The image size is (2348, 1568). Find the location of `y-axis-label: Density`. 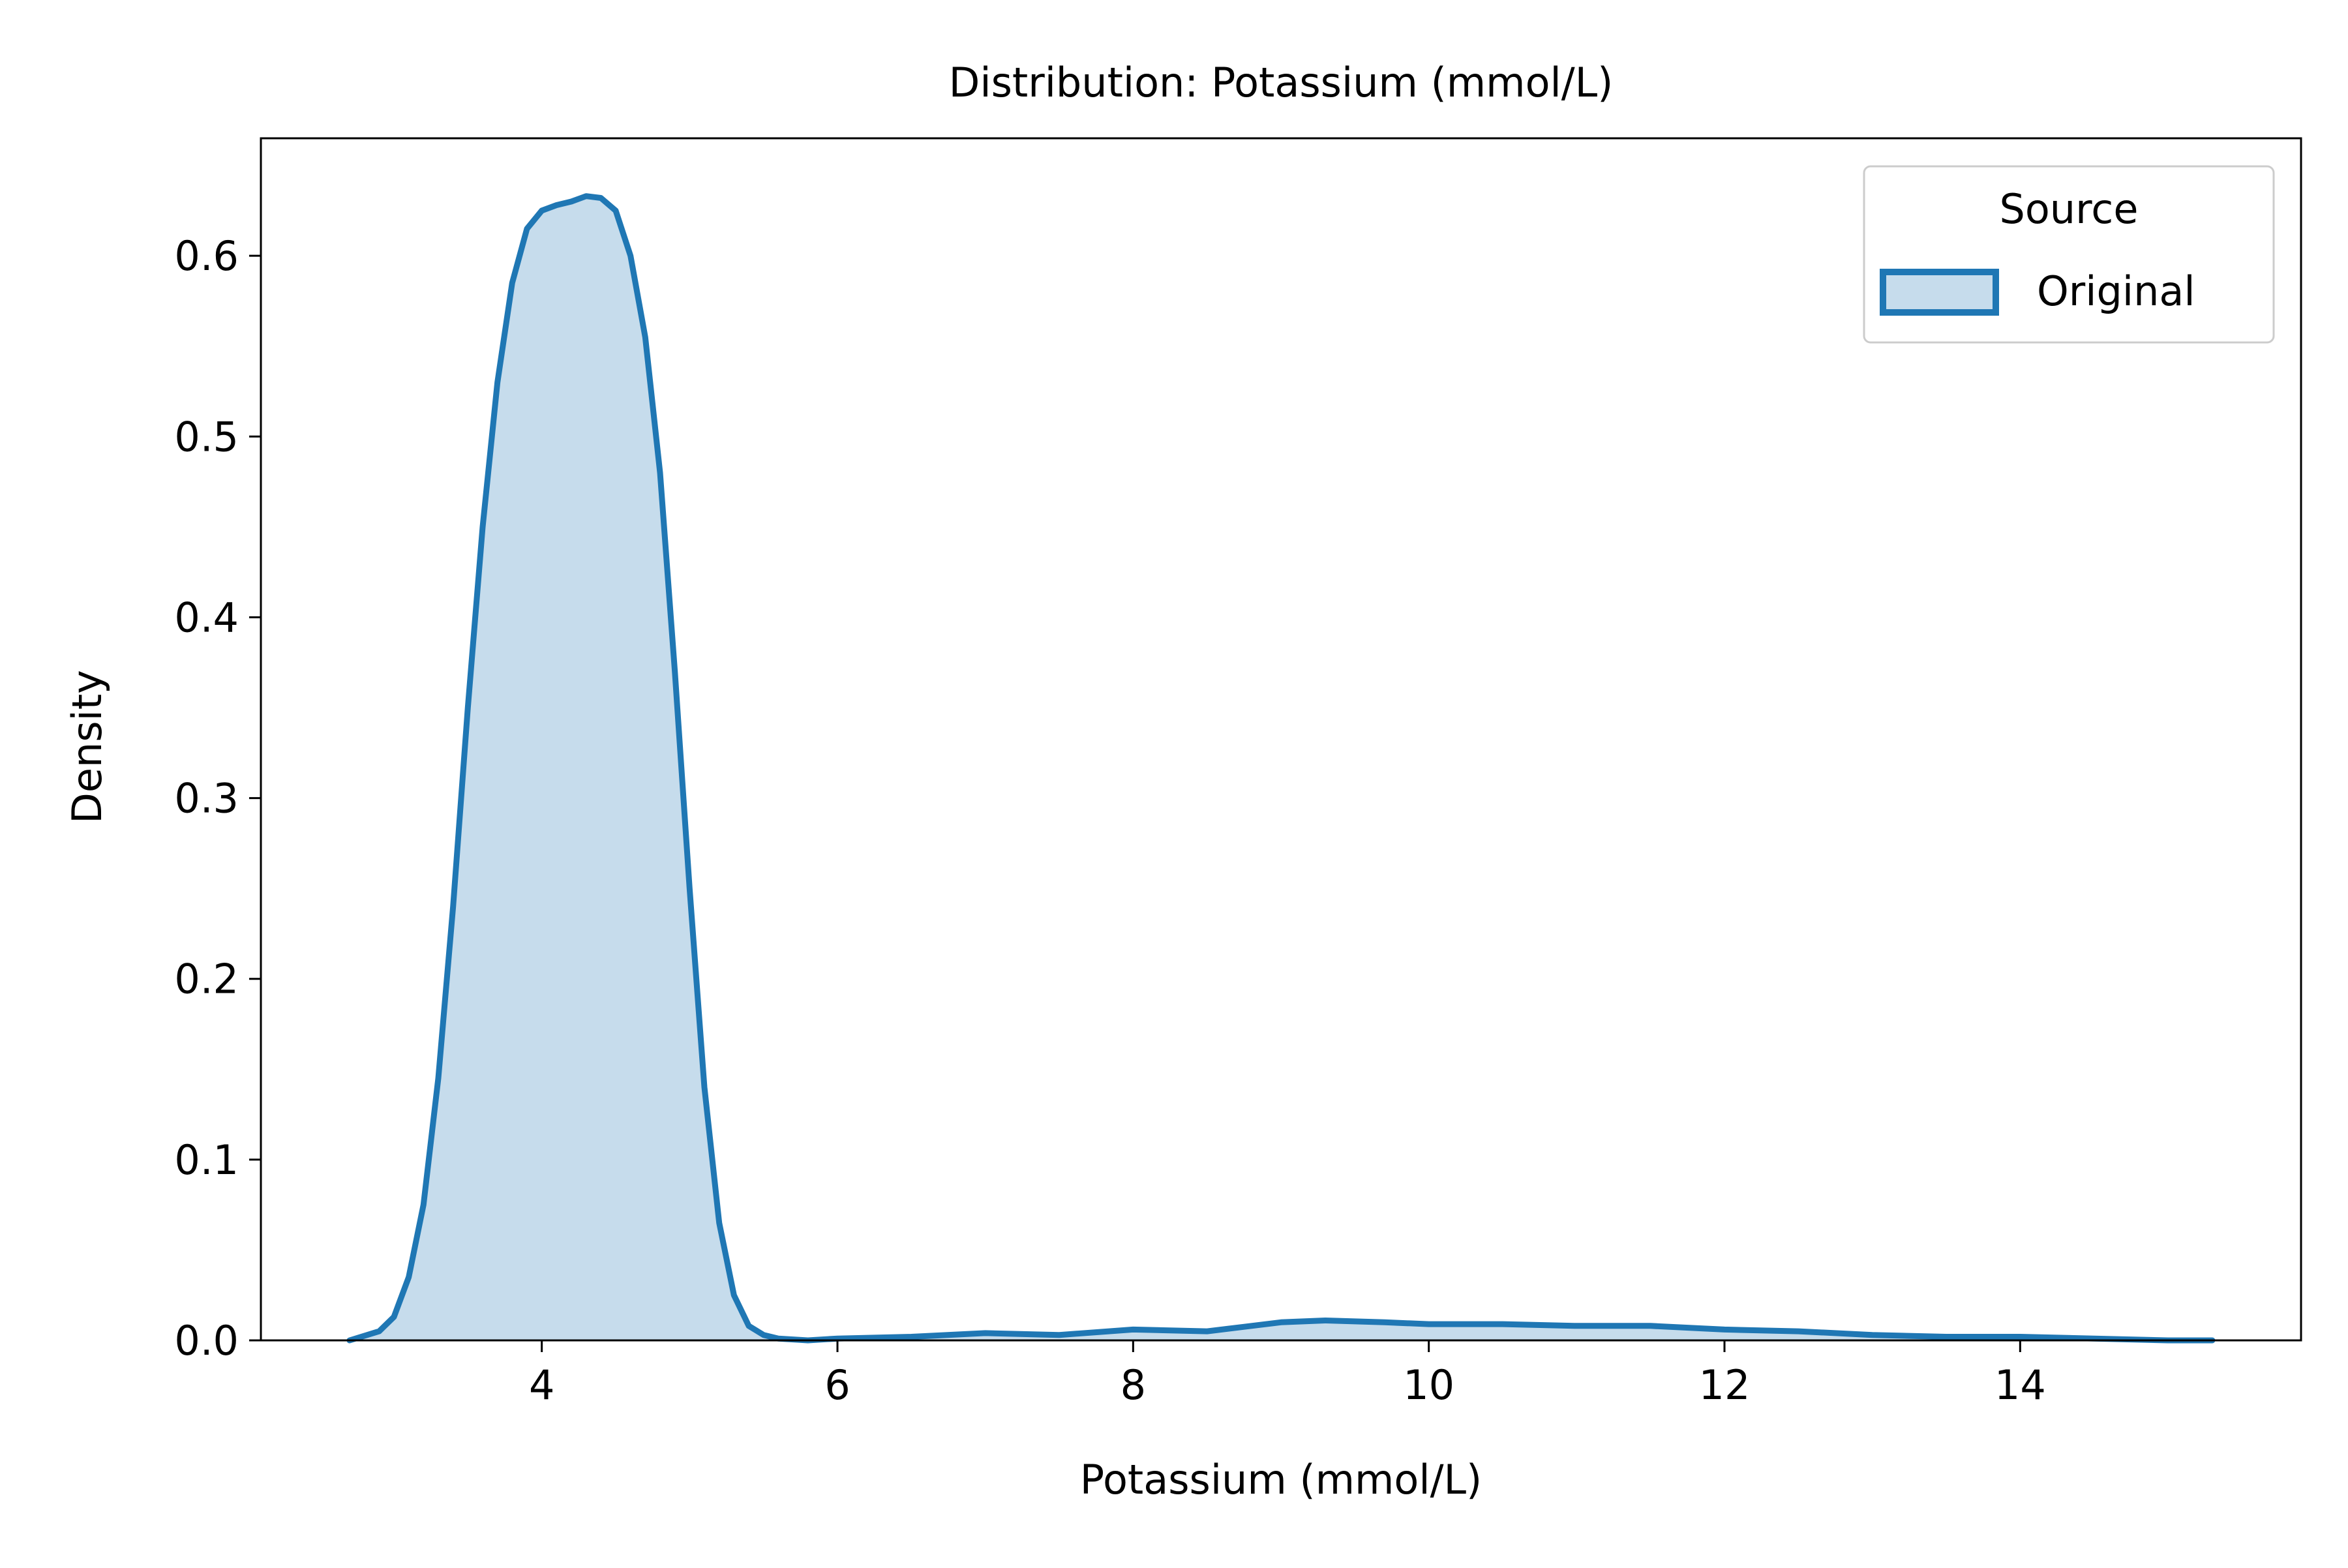

y-axis-label: Density is located at coordinates (87, 747).